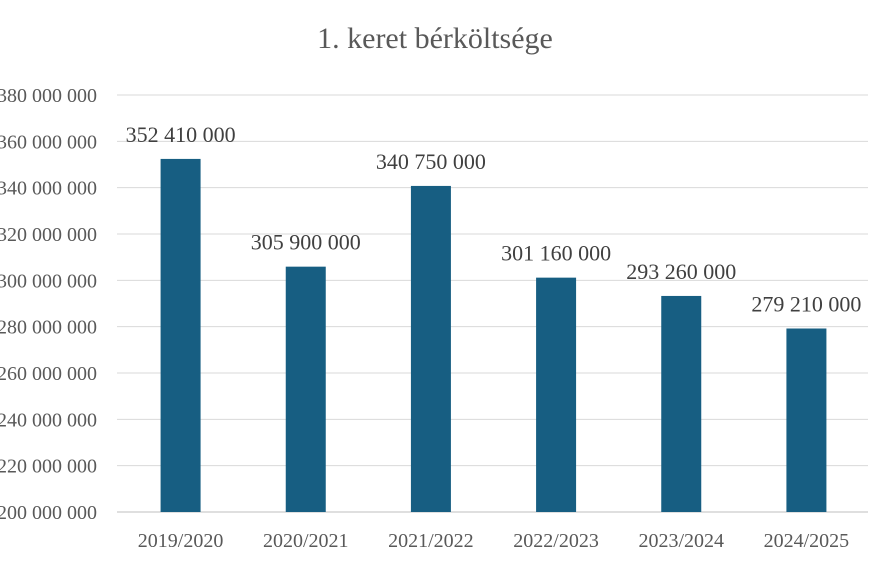 Image resolution: width=870 pixels, height=570 pixels. Describe the element at coordinates (48, 513) in the screenshot. I see `y-tick-label: 200 000 000` at that location.